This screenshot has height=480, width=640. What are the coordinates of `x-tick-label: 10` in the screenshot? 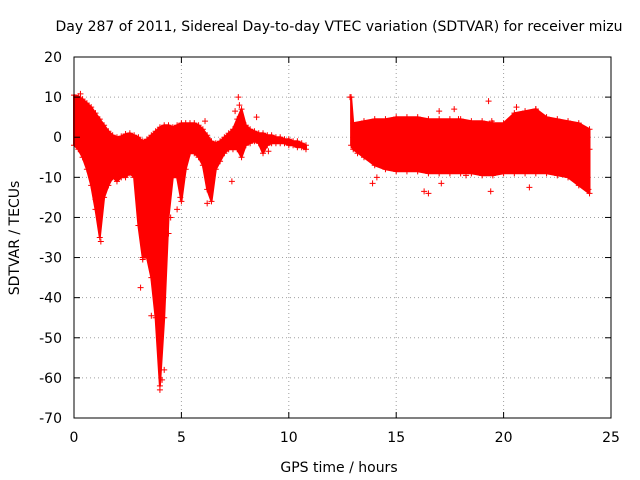 It's located at (289, 438).